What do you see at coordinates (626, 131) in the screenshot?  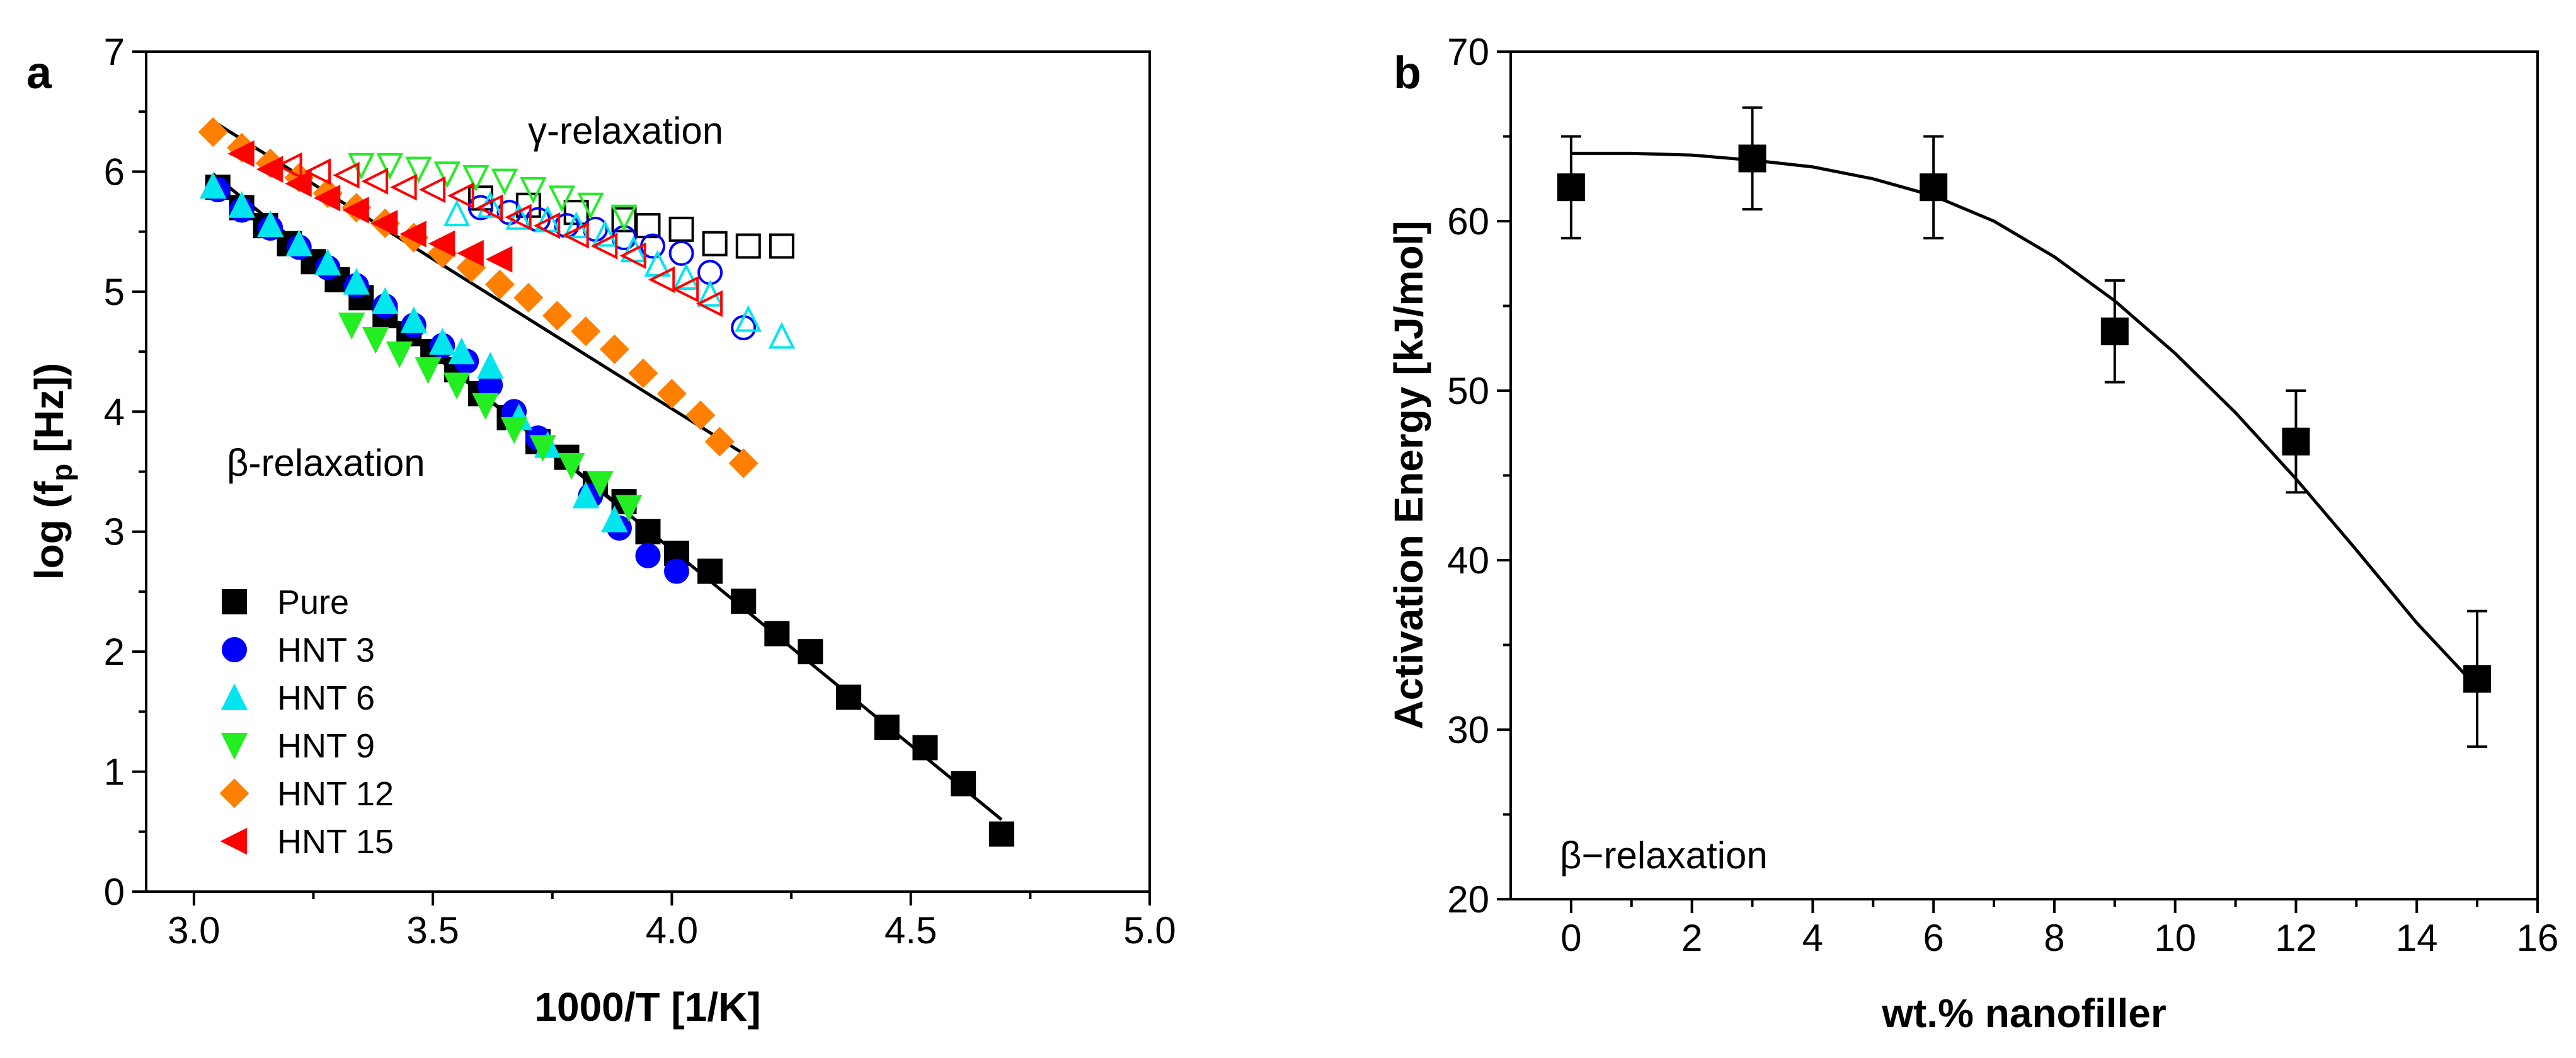 I see `gamma-relaxation-label: γ-relaxation` at bounding box center [626, 131].